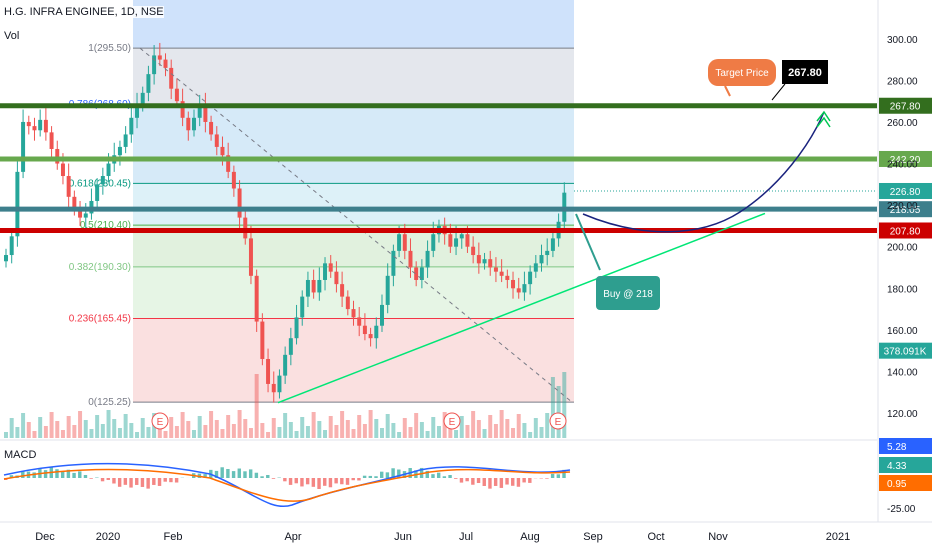  Describe the element at coordinates (905, 160) in the screenshot. I see `price-tag-label-1: 242.20` at that location.